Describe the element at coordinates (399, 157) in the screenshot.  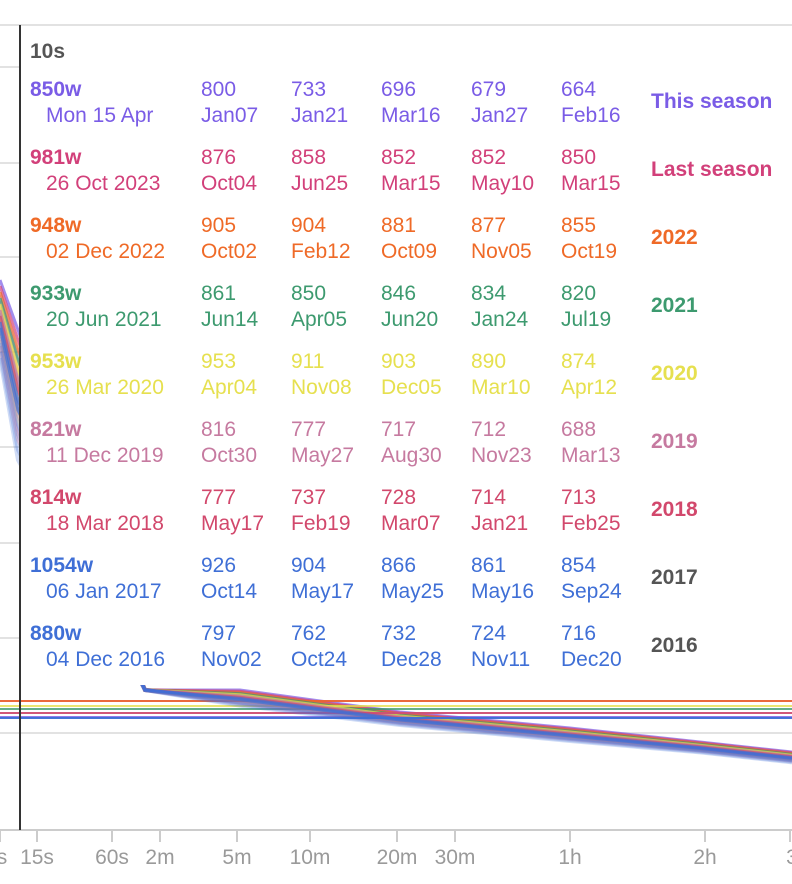
I see `effort-value: 852` at that location.